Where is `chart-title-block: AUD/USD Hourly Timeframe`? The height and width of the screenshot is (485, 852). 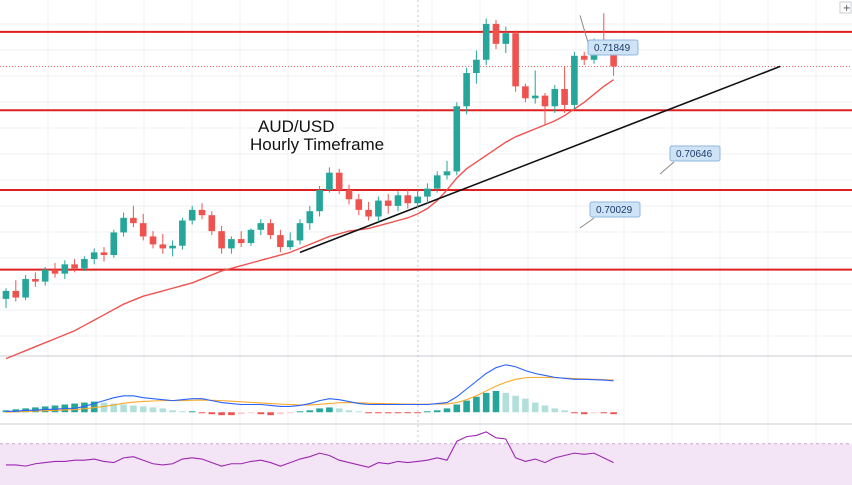 chart-title-block: AUD/USD Hourly Timeframe is located at coordinates (317, 135).